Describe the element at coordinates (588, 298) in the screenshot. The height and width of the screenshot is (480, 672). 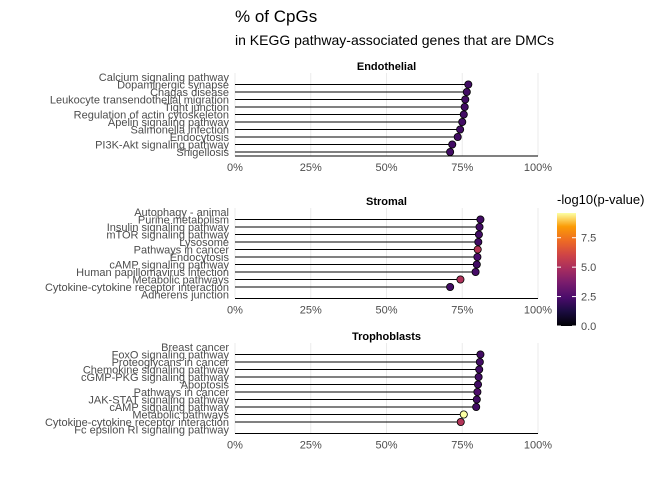
I see `legend-tick-label: 2.5` at that location.